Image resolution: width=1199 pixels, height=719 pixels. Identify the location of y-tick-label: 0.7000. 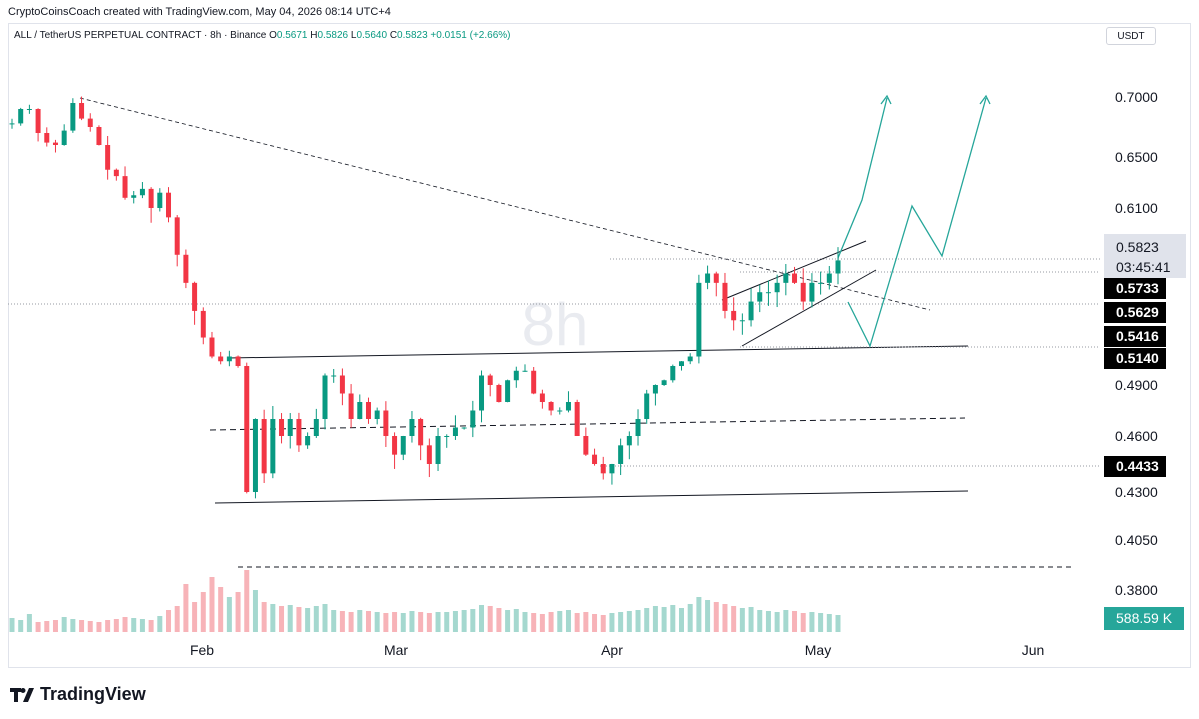
(1136, 97).